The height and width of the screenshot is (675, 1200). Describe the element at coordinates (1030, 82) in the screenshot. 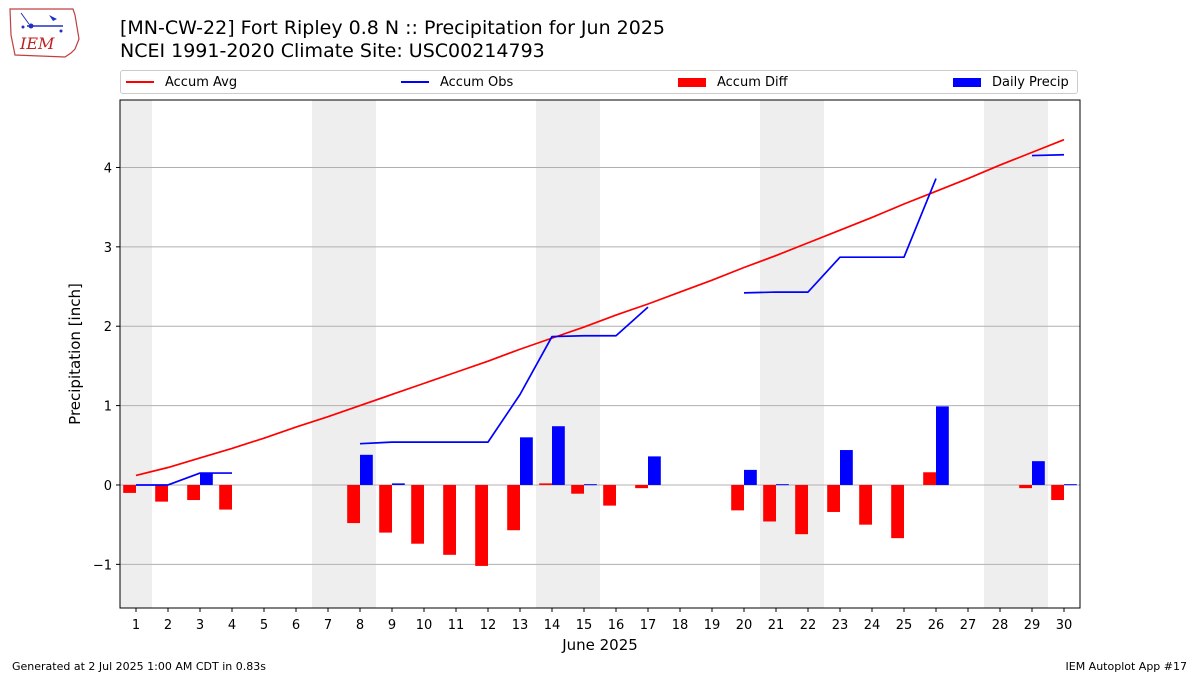

I see `legend-label-daily-precip: Daily Precip` at that location.